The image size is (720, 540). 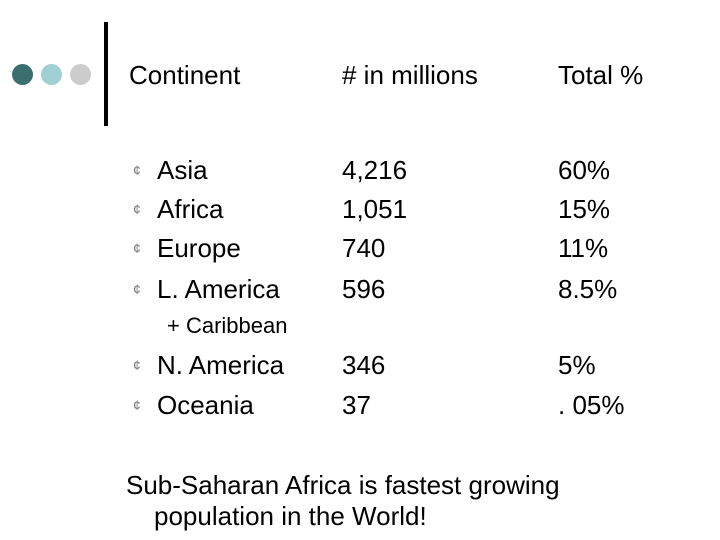 I want to click on row-percent: 60%, so click(x=584, y=170).